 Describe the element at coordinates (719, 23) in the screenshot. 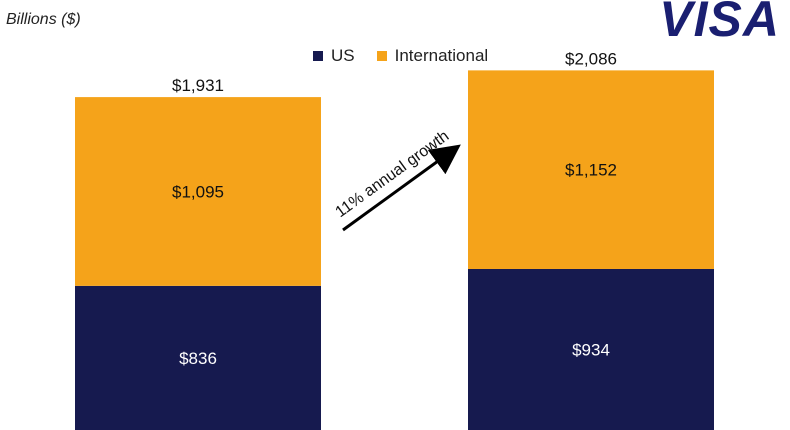

I see `visa-logo: VISA` at that location.